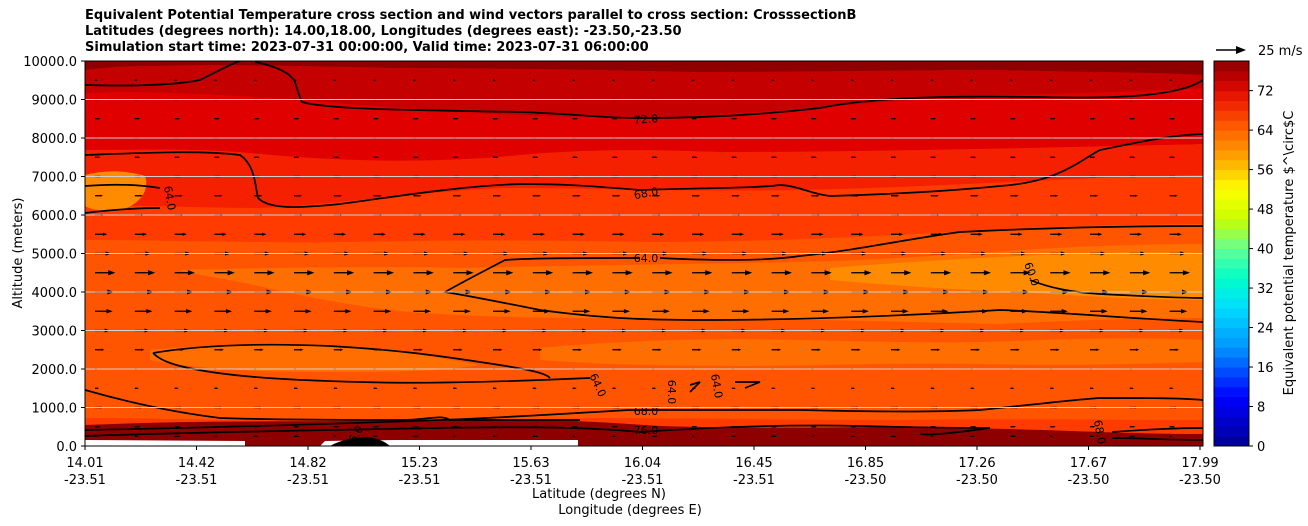  What do you see at coordinates (116, 191) in the screenshot?
I see `band-60-left` at bounding box center [116, 191].